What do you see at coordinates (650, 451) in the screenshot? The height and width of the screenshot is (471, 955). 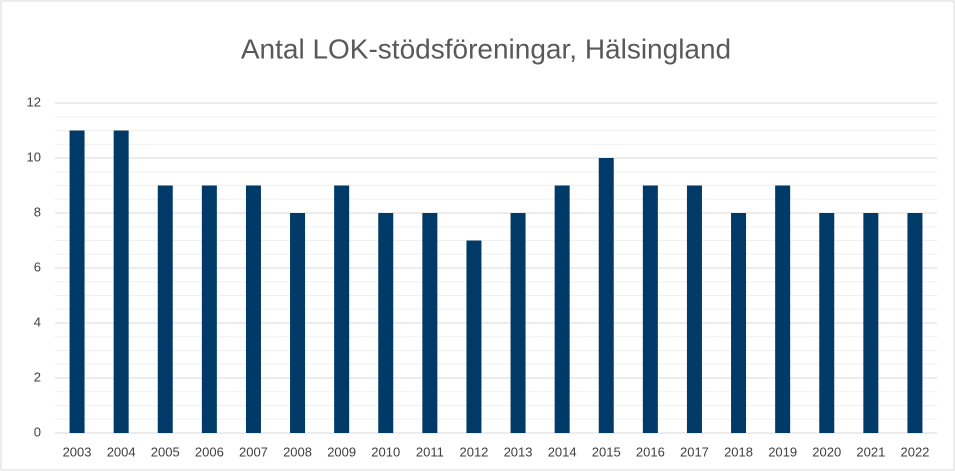 I see `x-tick-label: 2016` at bounding box center [650, 451].